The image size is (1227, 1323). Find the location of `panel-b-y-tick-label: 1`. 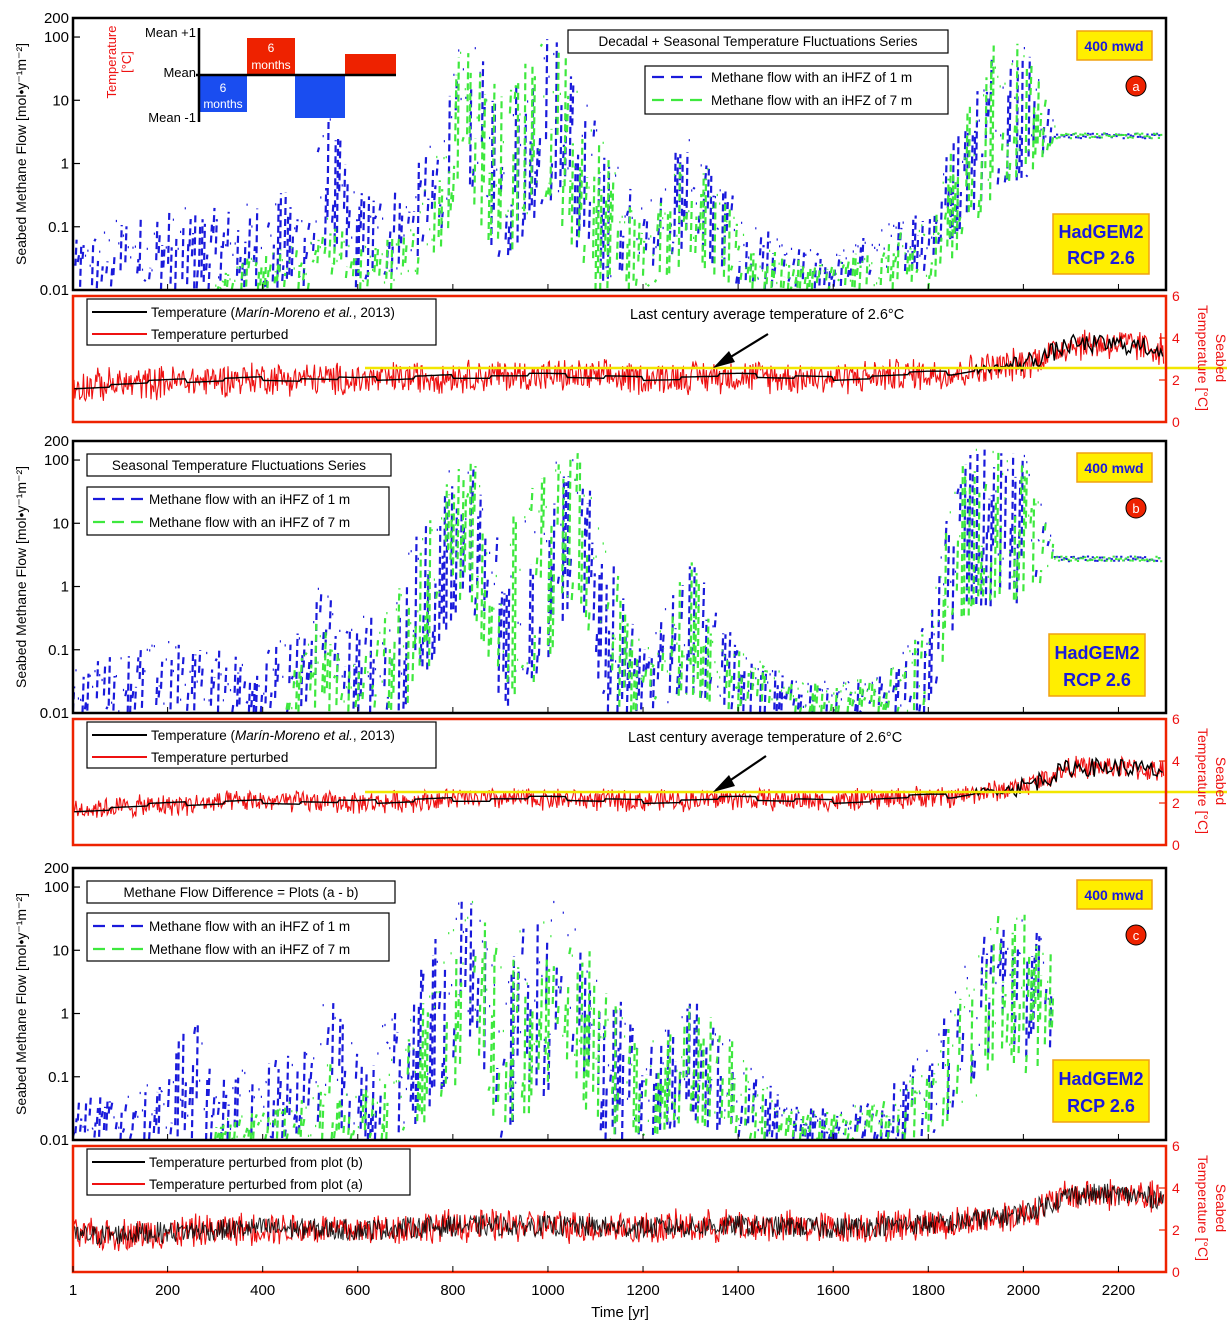

panel-b-y-tick-label: 1 is located at coordinates (65, 587).